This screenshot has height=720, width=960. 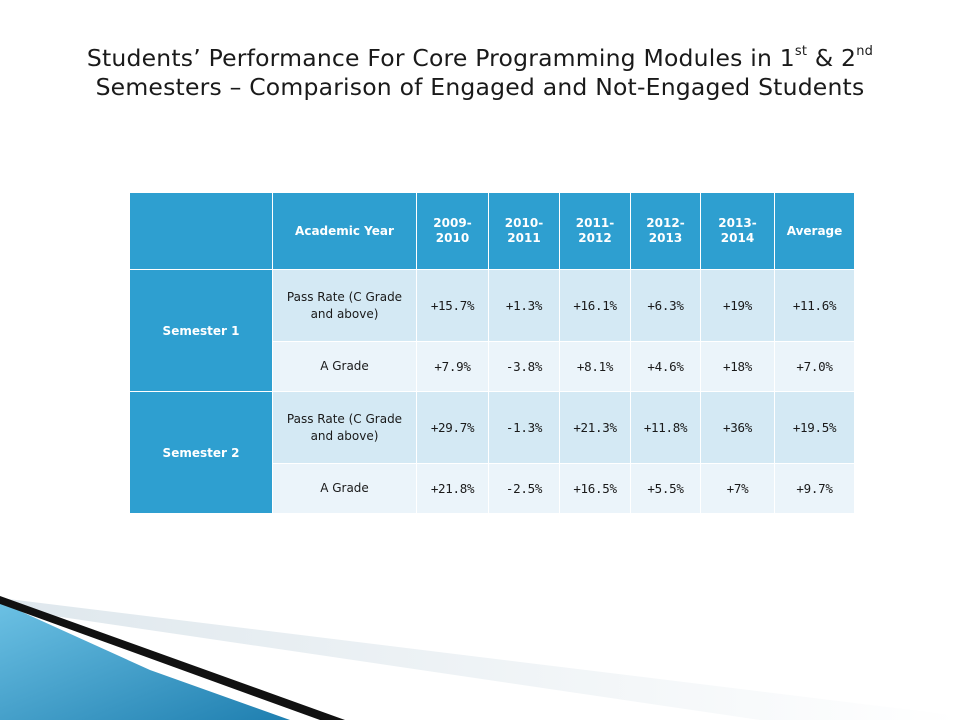 I want to click on value-cell: +7.9%, so click(x=452, y=366).